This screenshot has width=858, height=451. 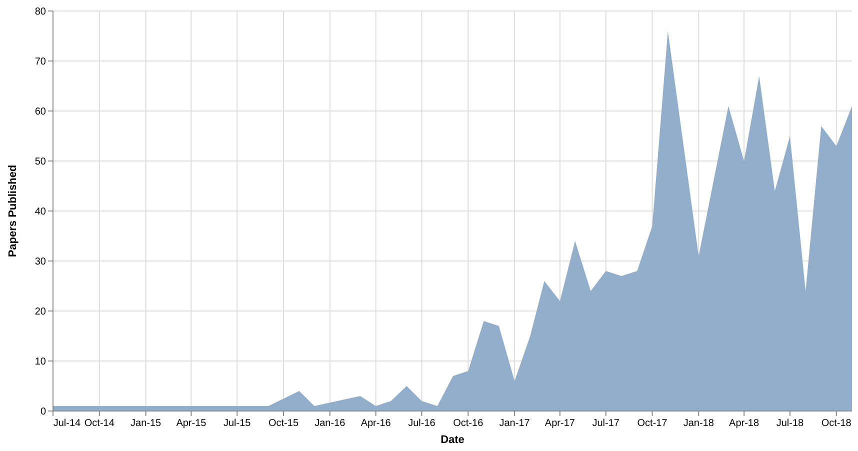 What do you see at coordinates (606, 423) in the screenshot?
I see `x-tick-label: Jul-17` at bounding box center [606, 423].